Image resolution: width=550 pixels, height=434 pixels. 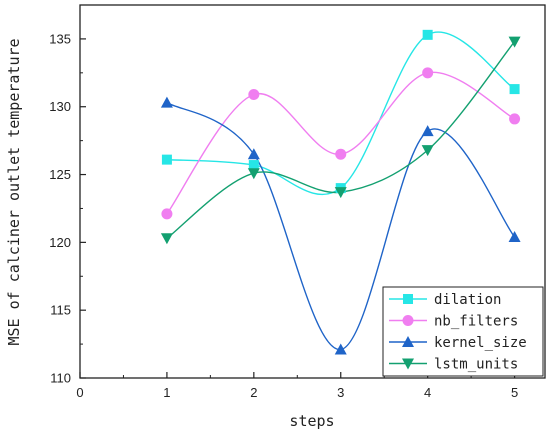 What do you see at coordinates (79, 392) in the screenshot?
I see `x-tick-label-0: 0` at bounding box center [79, 392].